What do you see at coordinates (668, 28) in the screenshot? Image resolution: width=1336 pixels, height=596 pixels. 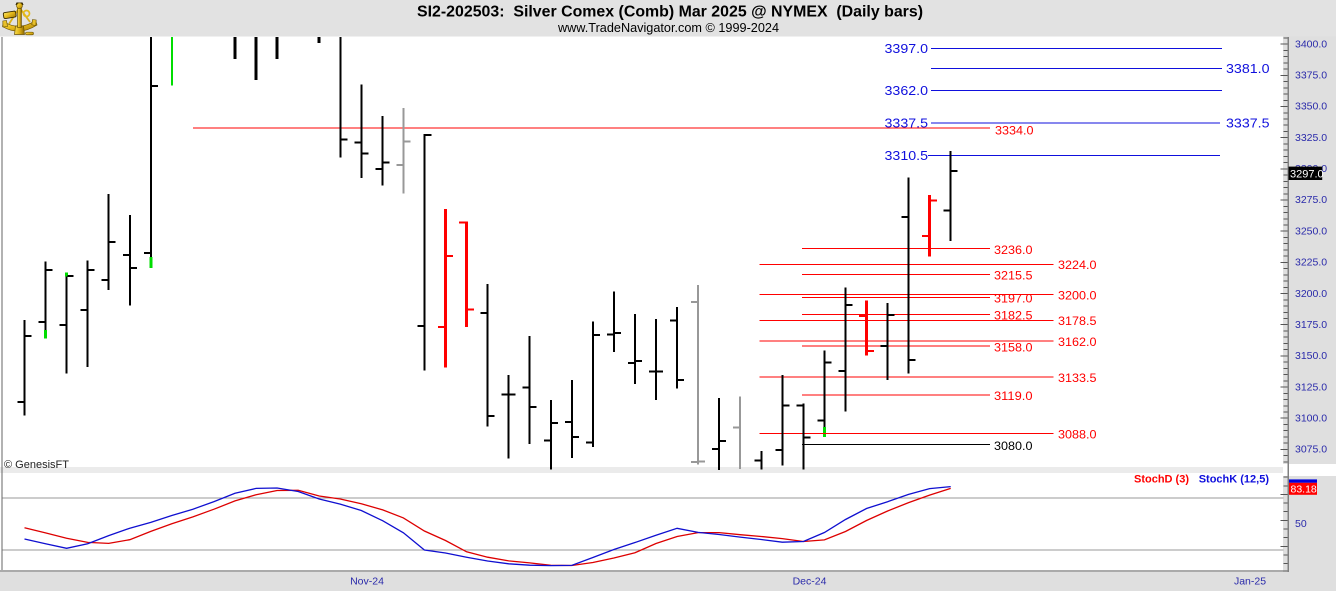 I see `svg-text:www.TradeNavigator.com © 1999-: www.TradeNavigator.com © 1999-2024` at bounding box center [668, 28].